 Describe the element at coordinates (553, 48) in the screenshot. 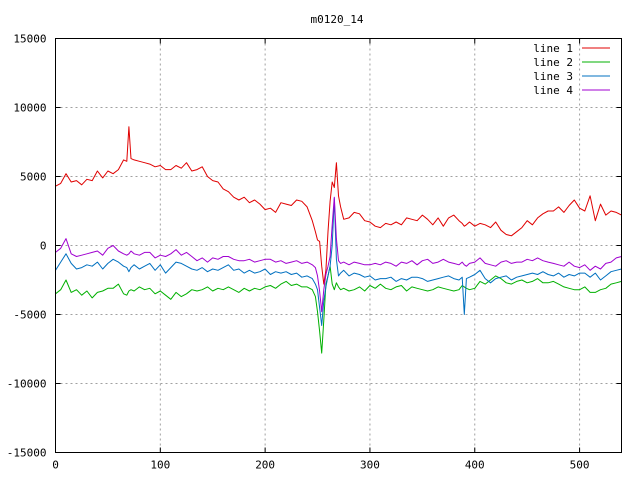

I see `legend-label: line 1` at that location.